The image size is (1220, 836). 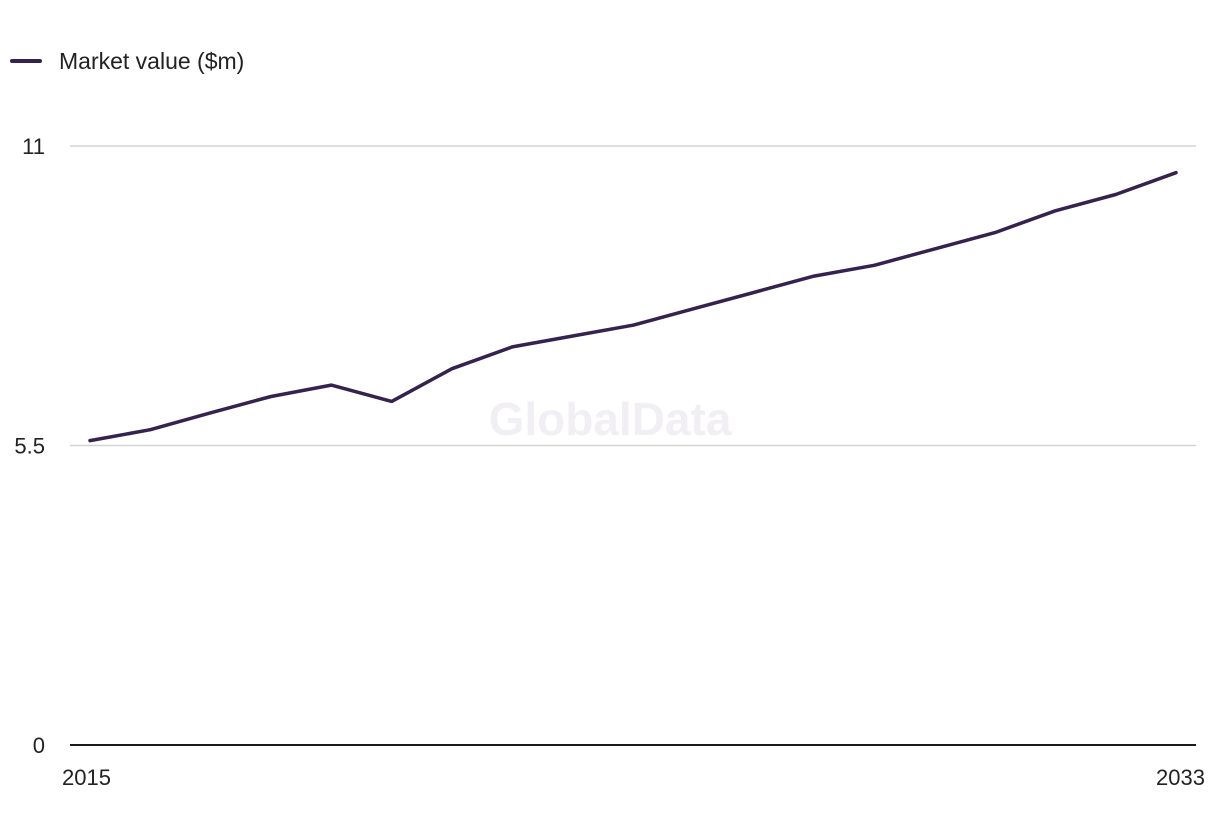 I want to click on y-tick-label: 11, so click(x=33, y=146).